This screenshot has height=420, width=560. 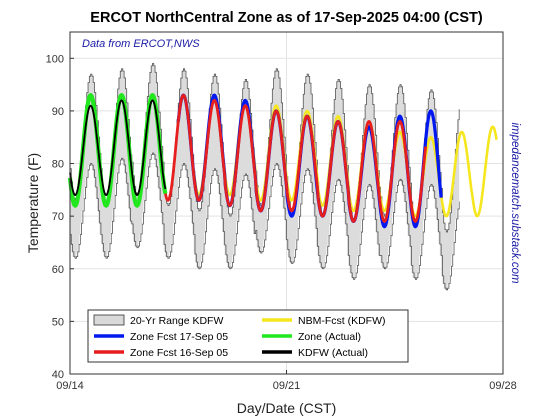 I want to click on x-tick-label: 09/14, so click(x=70, y=386).